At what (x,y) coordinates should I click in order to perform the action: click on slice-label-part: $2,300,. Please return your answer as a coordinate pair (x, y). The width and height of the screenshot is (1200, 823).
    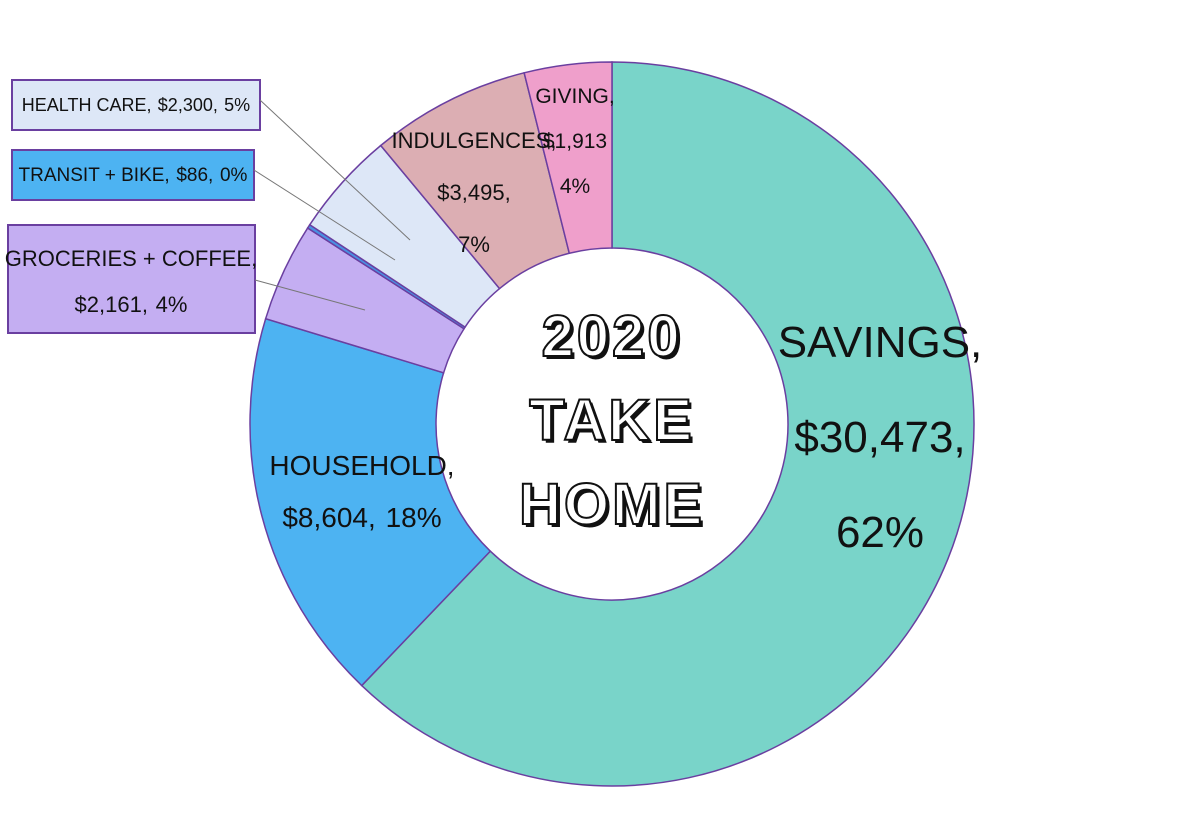
    Looking at the image, I should click on (188, 105).